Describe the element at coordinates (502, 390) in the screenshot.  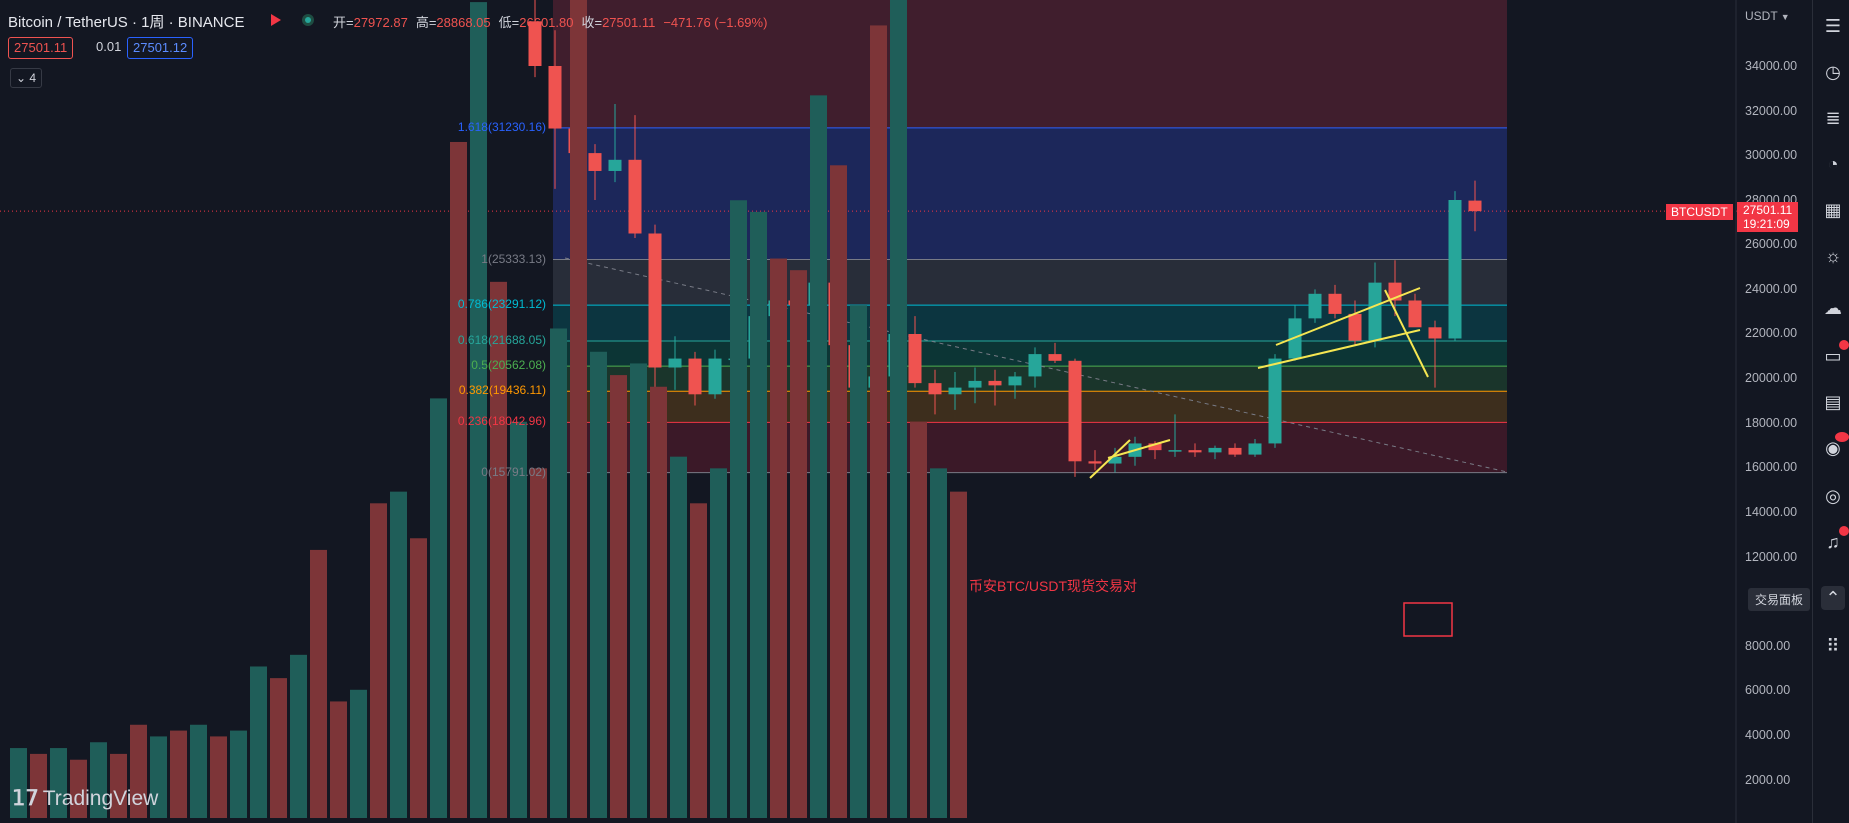
I see `fib-level-label: 0.382(19436.11)` at that location.